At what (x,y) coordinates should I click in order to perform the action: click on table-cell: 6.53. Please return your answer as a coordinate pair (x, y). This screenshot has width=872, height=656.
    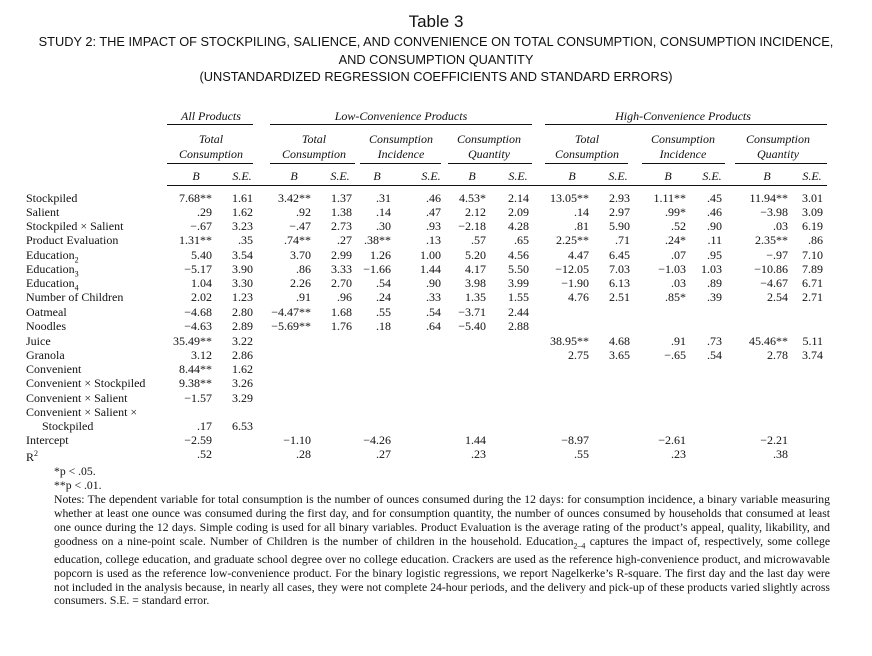
    Looking at the image, I should click on (242, 426).